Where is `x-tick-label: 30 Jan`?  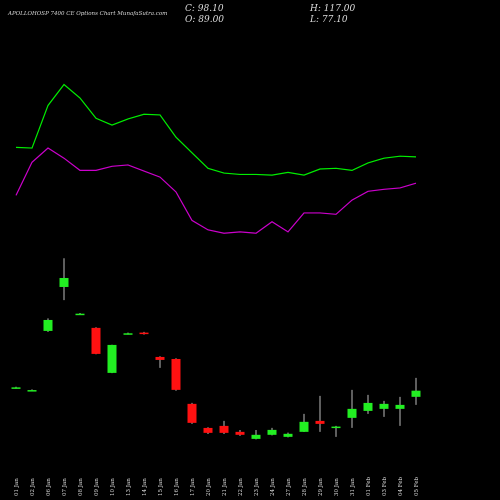
x-tick-label: 30 Jan is located at coordinates (337, 487).